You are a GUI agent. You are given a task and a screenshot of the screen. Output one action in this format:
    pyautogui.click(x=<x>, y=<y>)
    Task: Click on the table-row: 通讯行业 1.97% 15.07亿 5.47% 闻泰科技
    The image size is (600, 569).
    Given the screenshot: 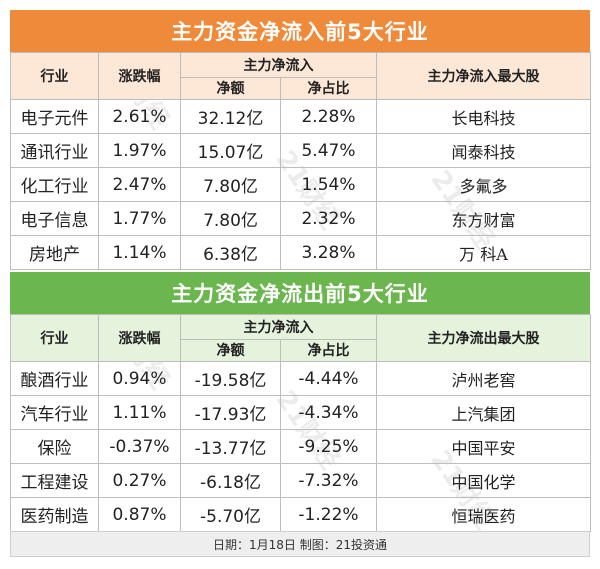 What is the action you would take?
    pyautogui.click(x=300, y=150)
    